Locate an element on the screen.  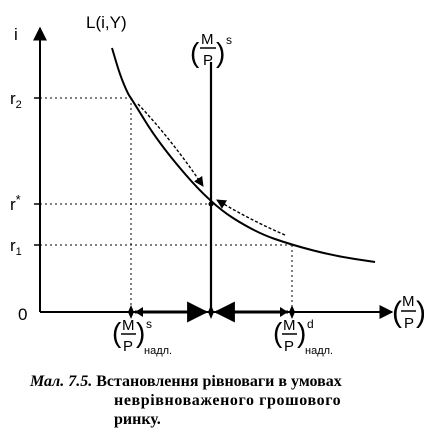
x-axis-num: M is located at coordinates (408, 301).